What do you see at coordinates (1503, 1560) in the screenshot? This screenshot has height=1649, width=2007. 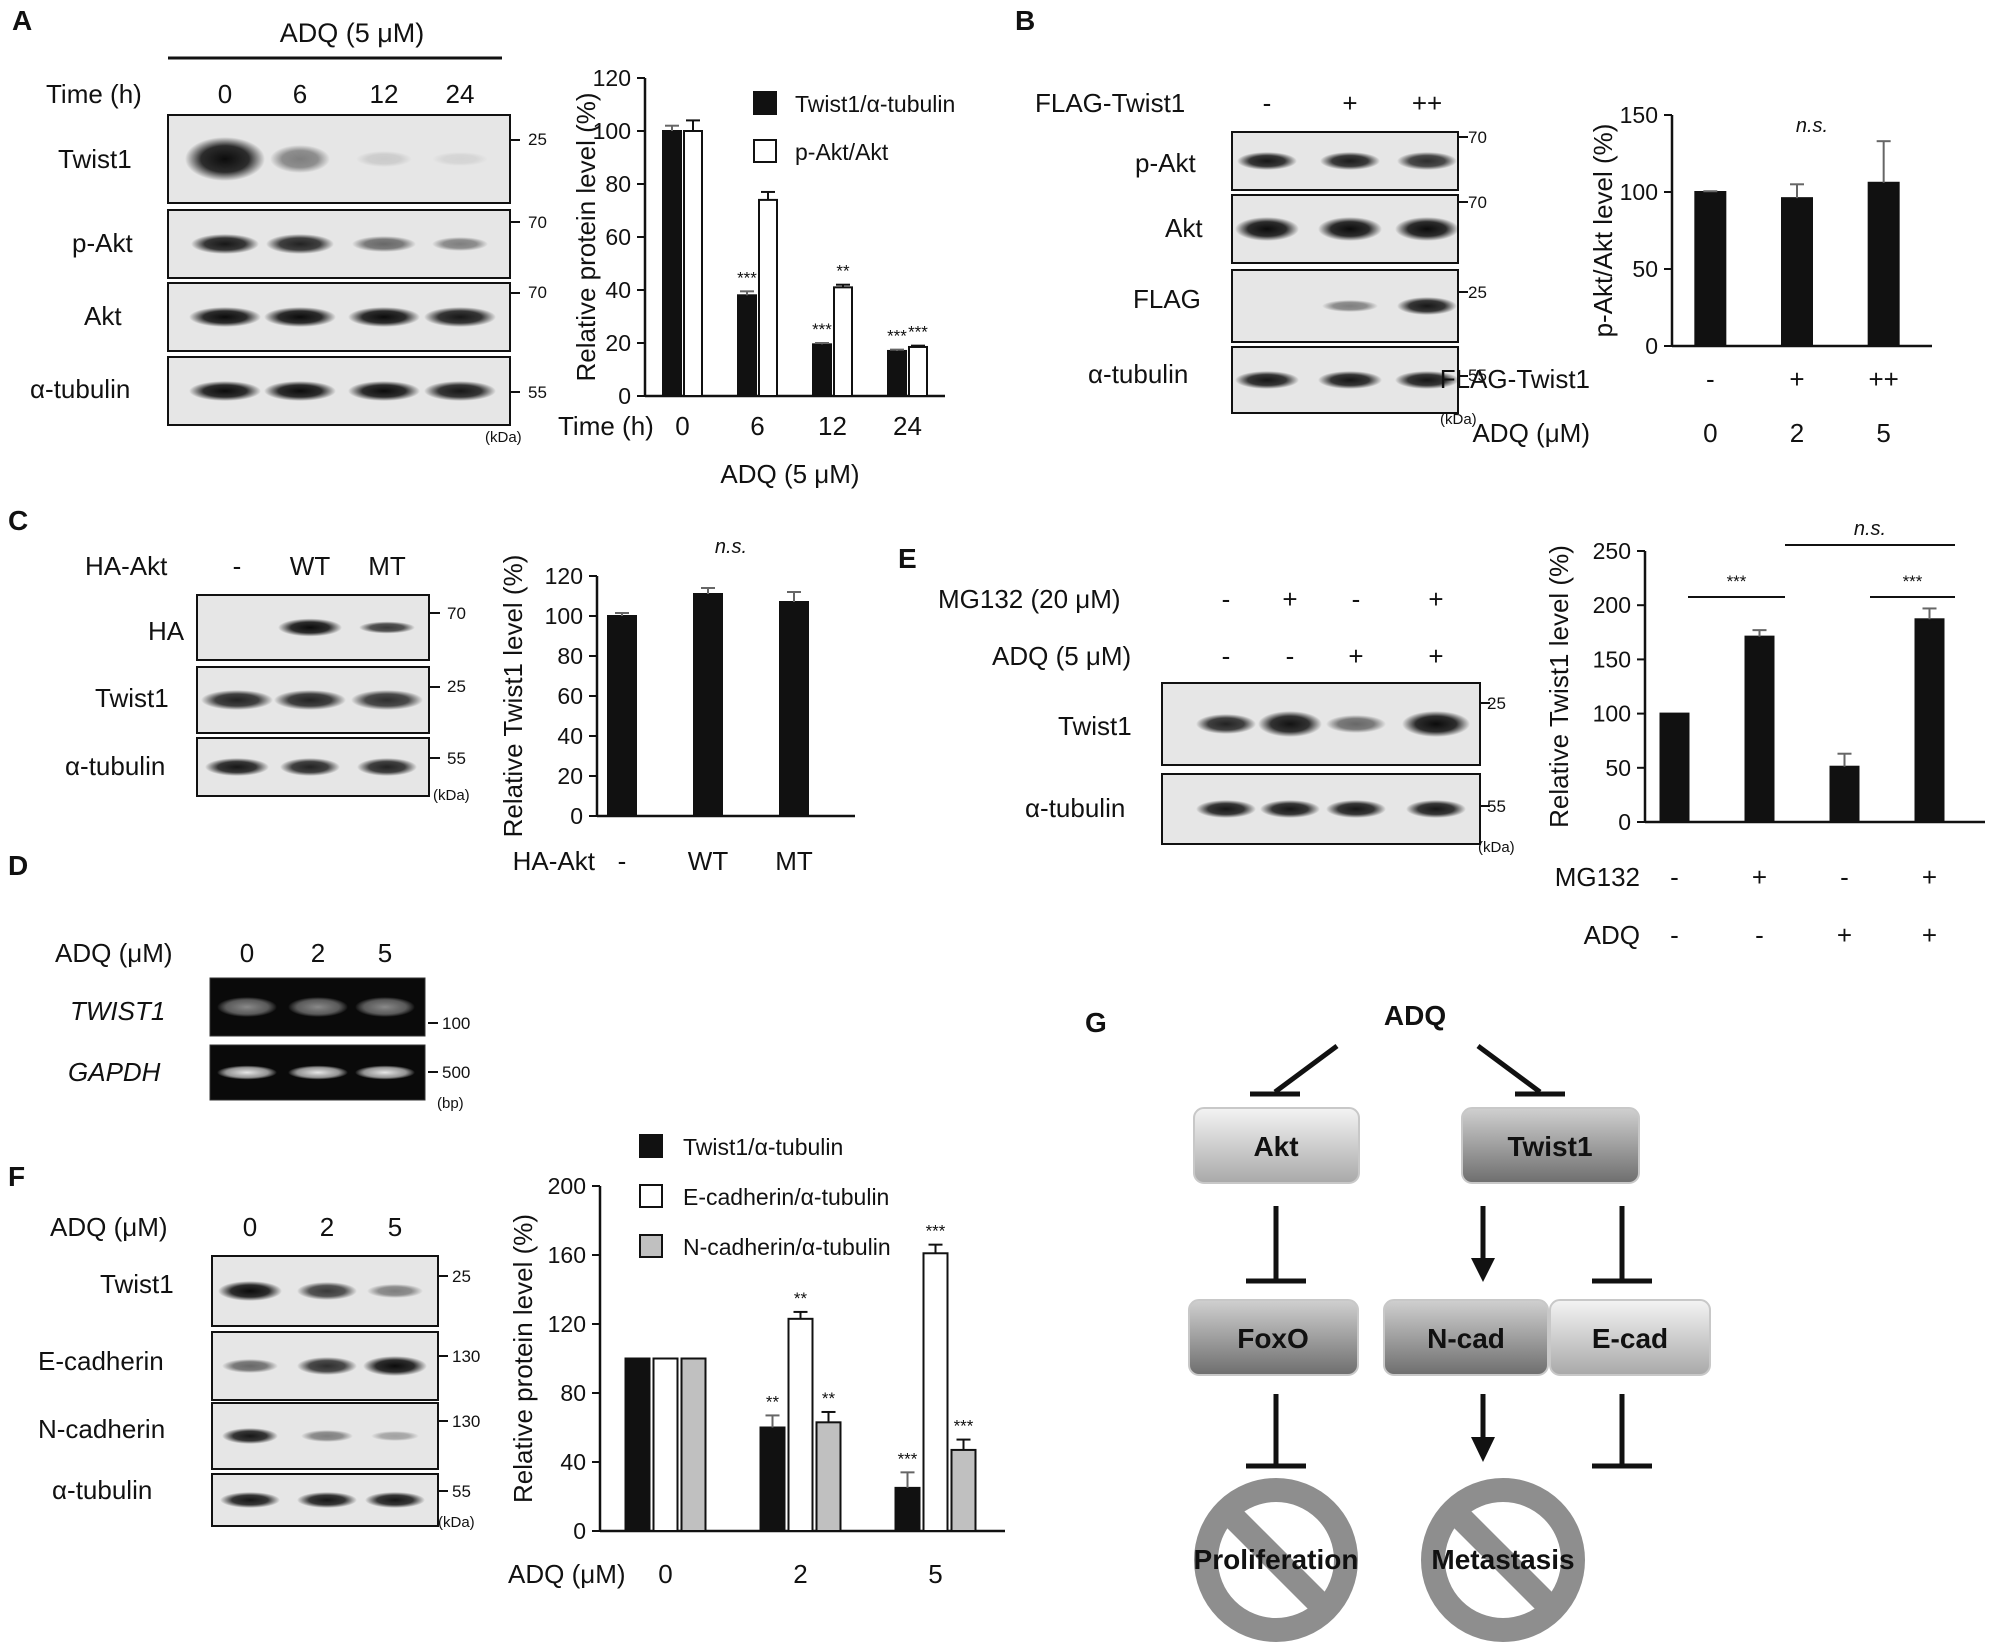 I see `prohibition-icon` at bounding box center [1503, 1560].